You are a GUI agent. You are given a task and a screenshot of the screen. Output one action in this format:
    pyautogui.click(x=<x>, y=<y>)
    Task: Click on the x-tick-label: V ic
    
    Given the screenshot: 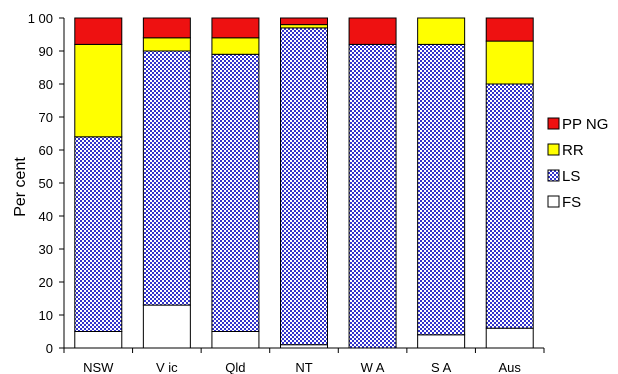 What is the action you would take?
    pyautogui.click(x=167, y=367)
    